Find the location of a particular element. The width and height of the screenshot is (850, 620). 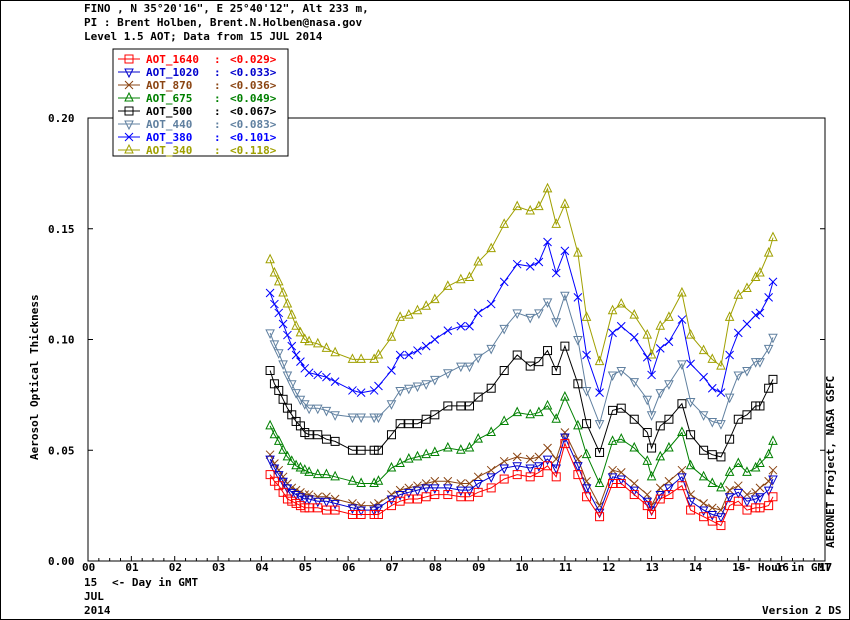

x-tick-label: 02 is located at coordinates (175, 567).